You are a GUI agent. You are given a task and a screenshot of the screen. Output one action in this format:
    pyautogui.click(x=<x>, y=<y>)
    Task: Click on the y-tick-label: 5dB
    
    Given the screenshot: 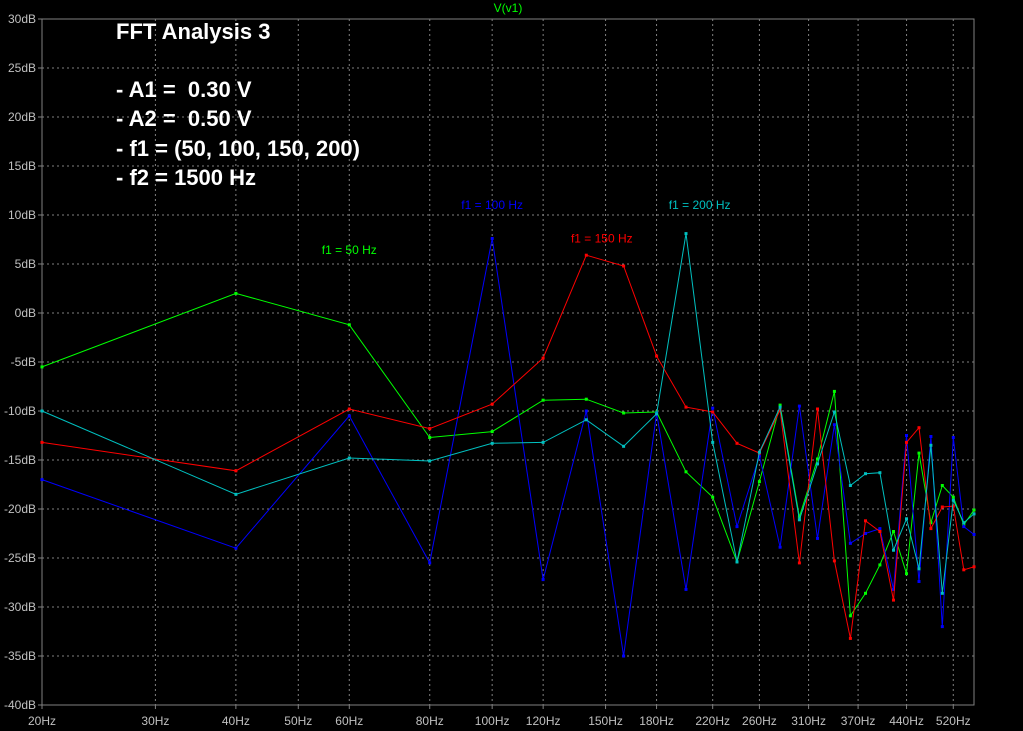 What is the action you would take?
    pyautogui.click(x=25, y=264)
    